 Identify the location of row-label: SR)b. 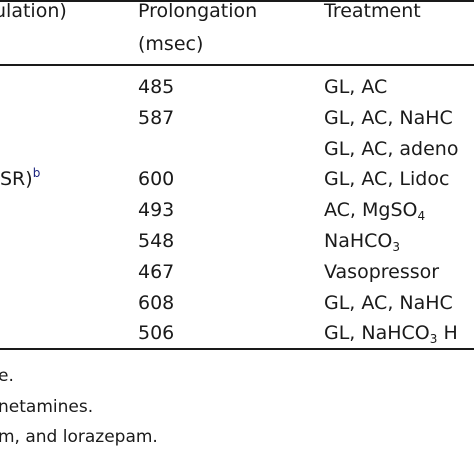
(20, 178).